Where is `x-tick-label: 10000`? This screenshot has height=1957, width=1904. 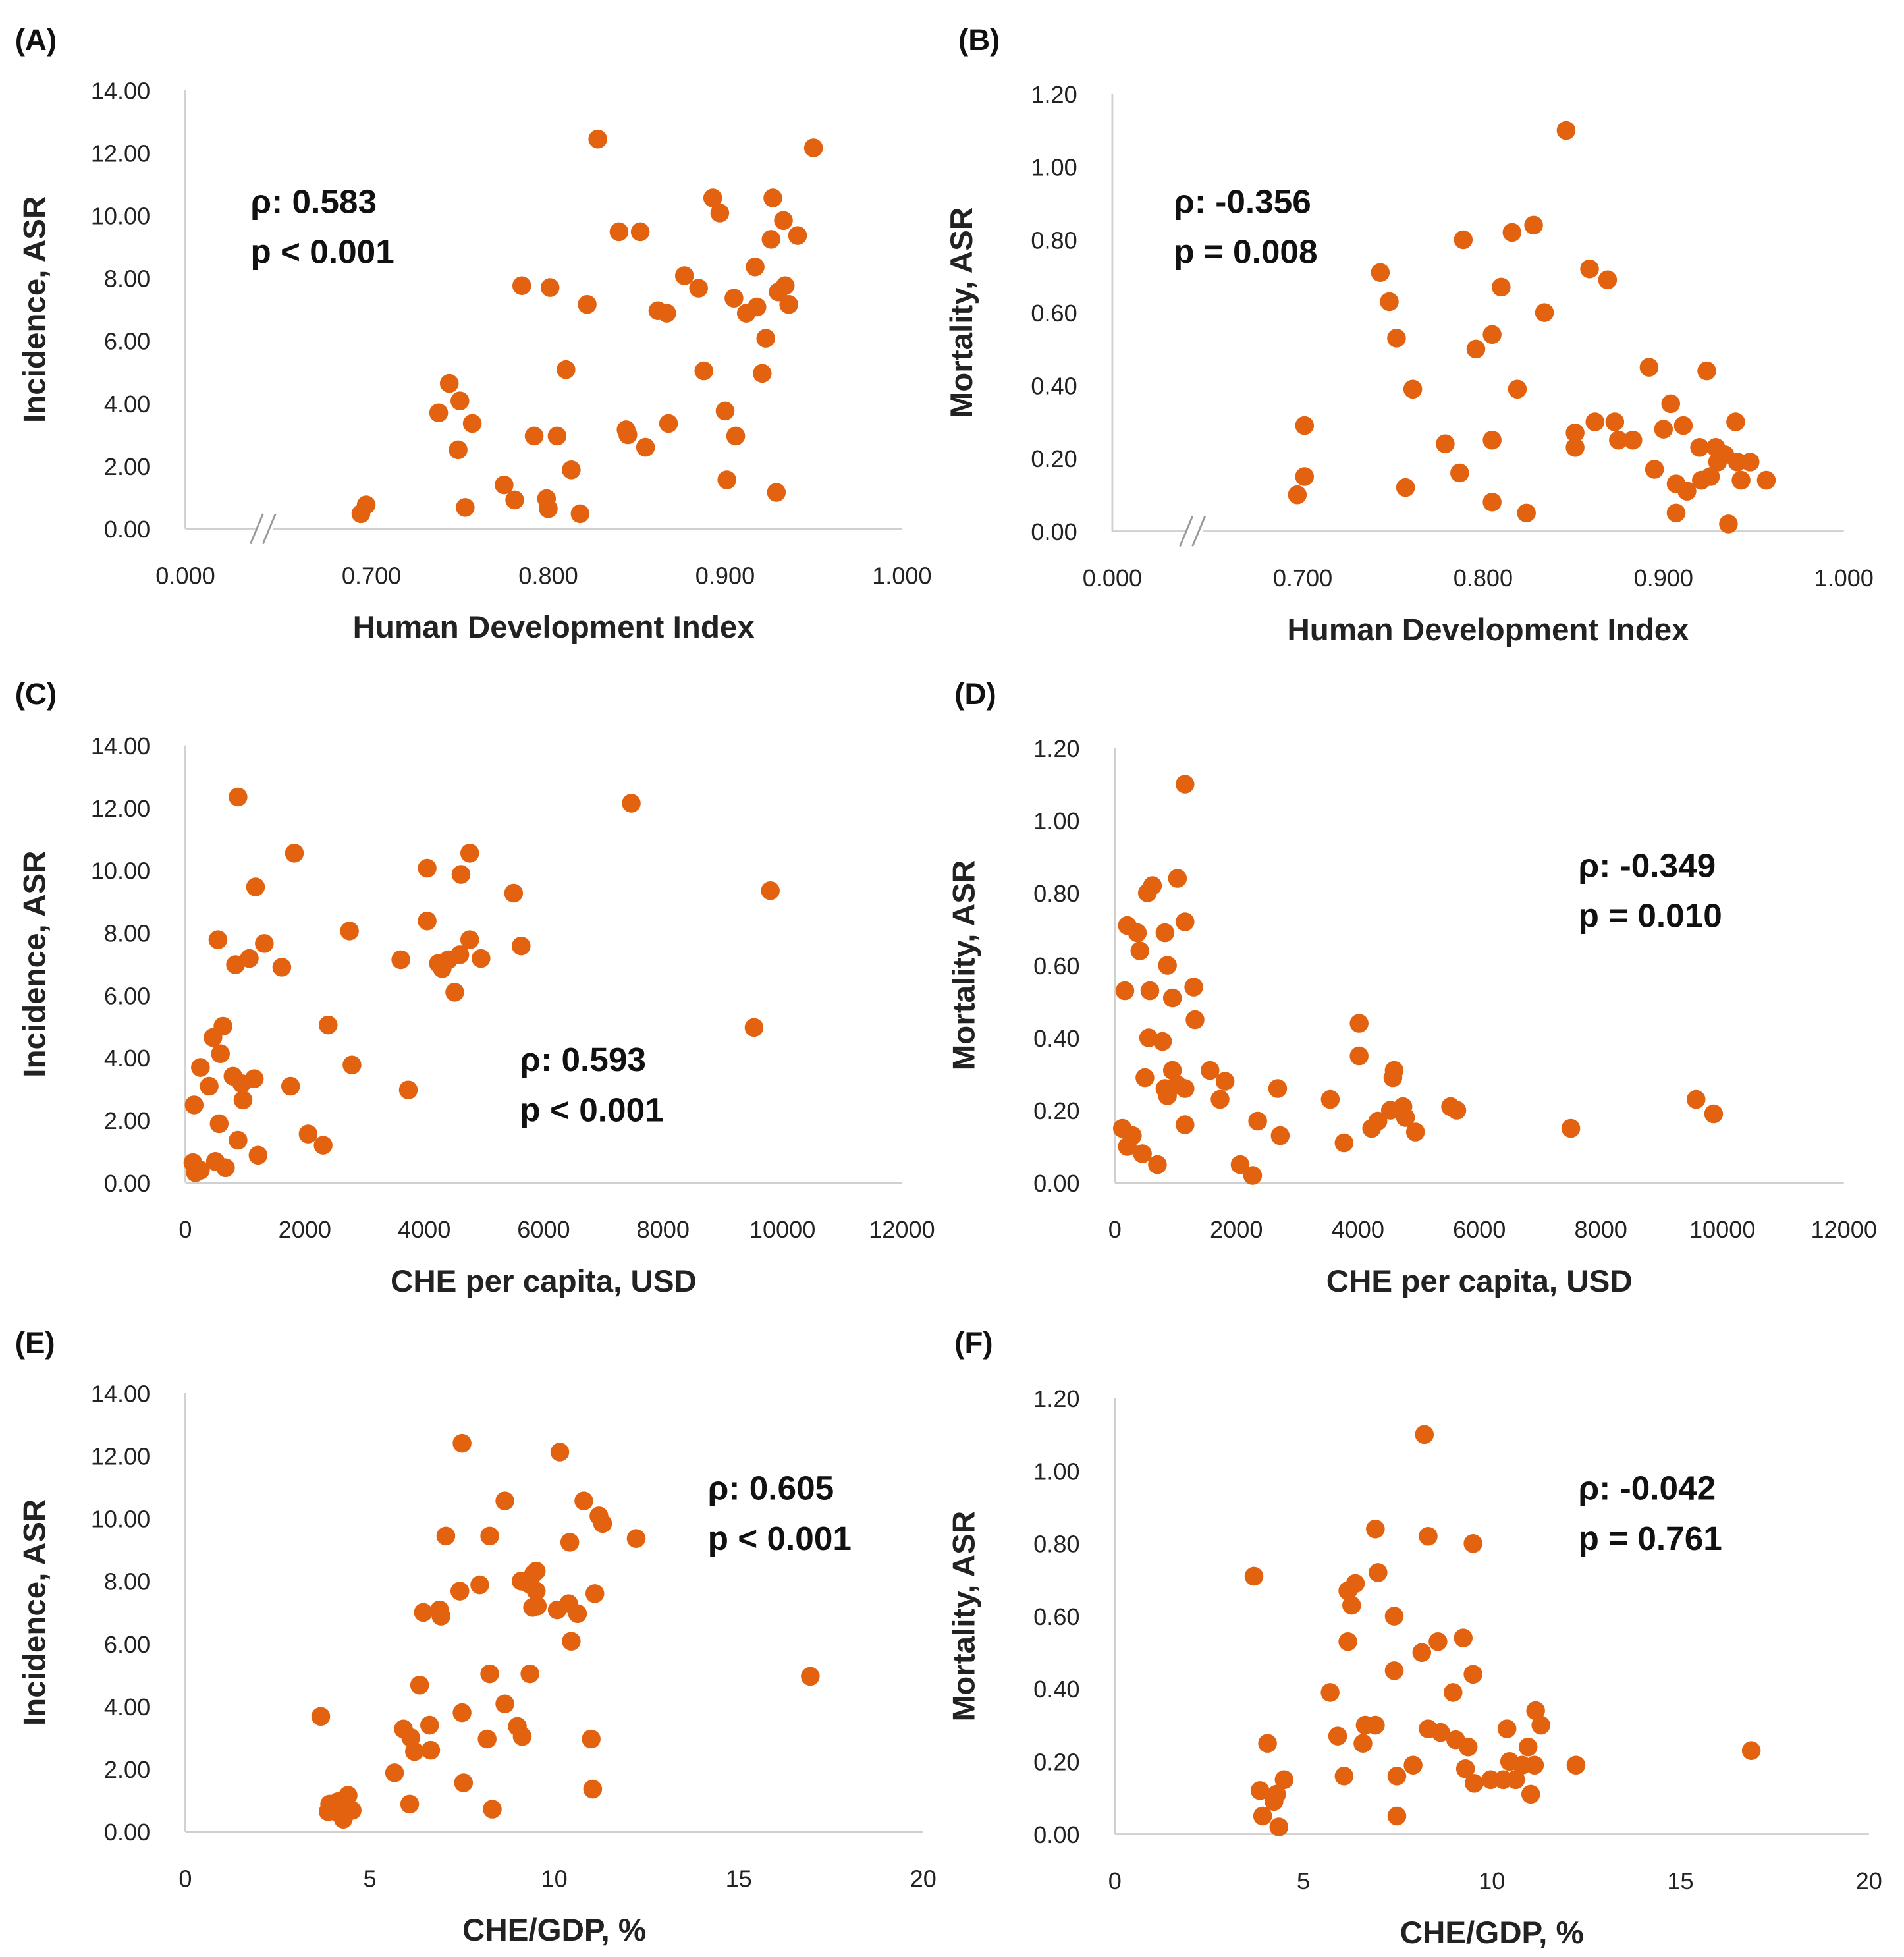 x-tick-label: 10000 is located at coordinates (782, 1229).